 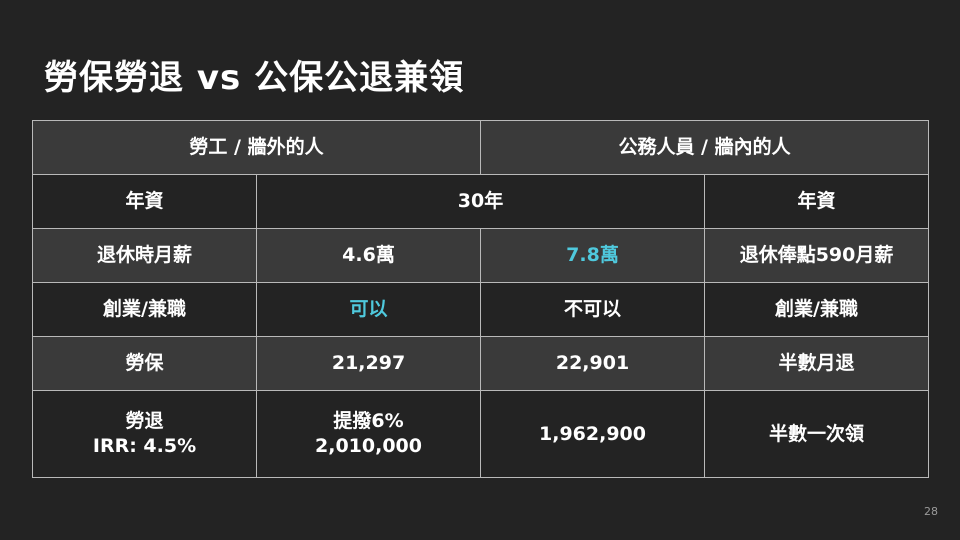 I want to click on table-row-seniority: 年資 30年 年資, so click(x=481, y=201).